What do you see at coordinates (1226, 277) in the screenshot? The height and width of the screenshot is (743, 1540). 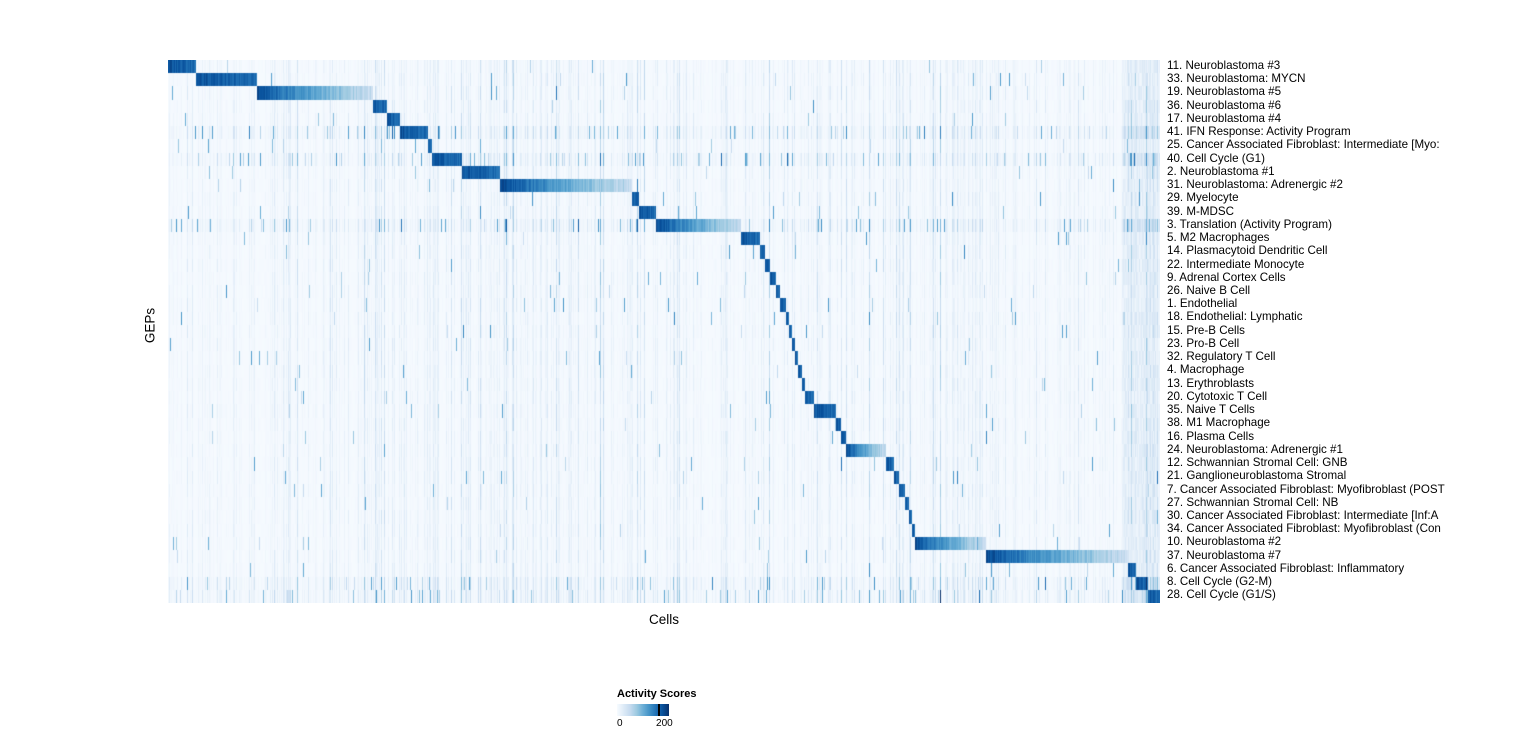 I see `row-label: 9. Adrenal Cortex Cells` at bounding box center [1226, 277].